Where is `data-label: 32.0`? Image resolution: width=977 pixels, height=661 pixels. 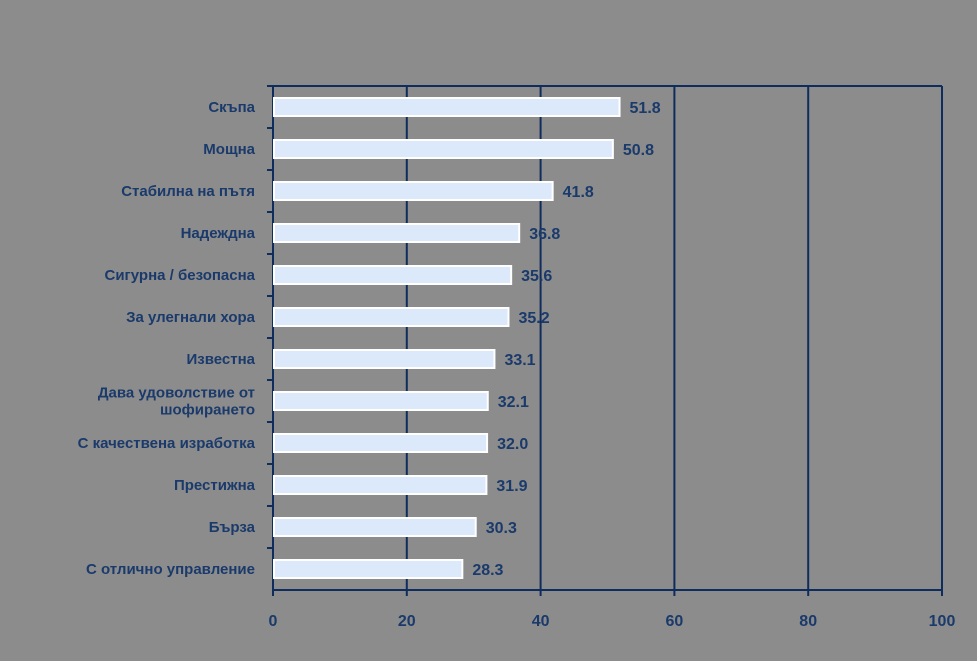 data-label: 32.0 is located at coordinates (512, 444).